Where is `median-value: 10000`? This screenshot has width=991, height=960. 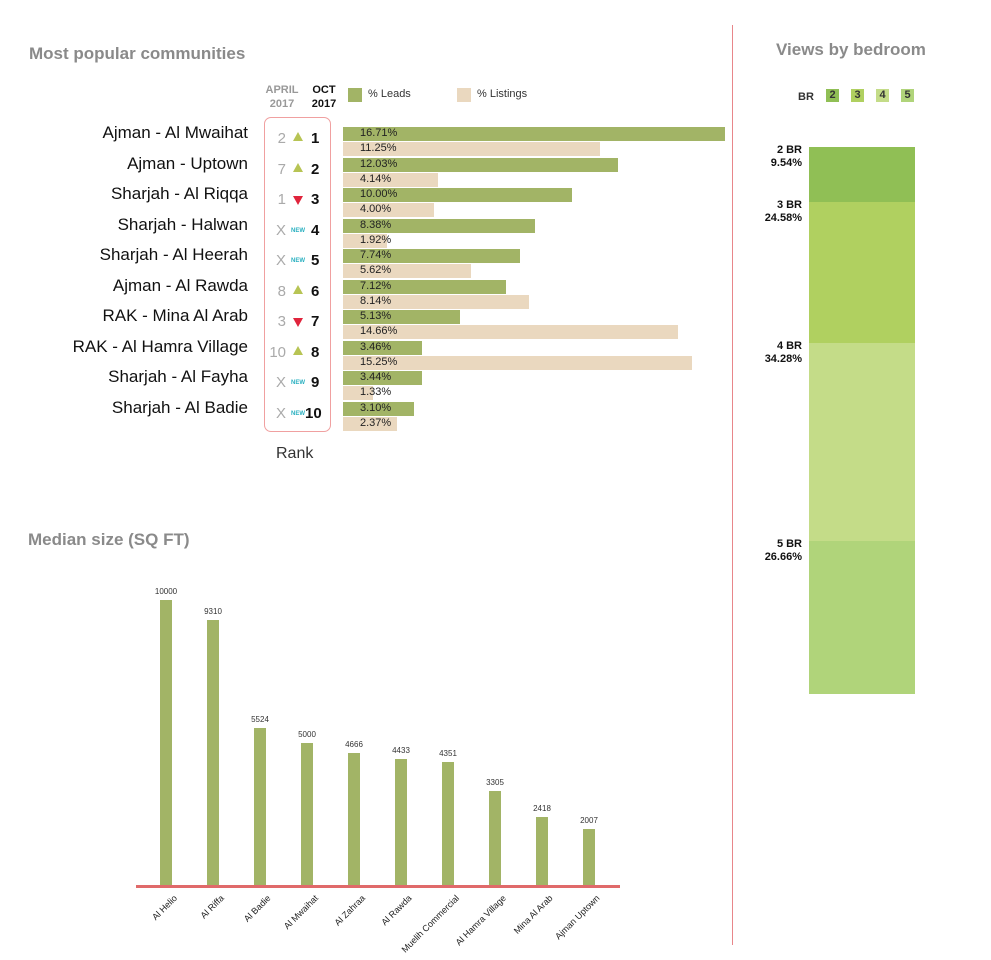
median-value: 10000 is located at coordinates (166, 591).